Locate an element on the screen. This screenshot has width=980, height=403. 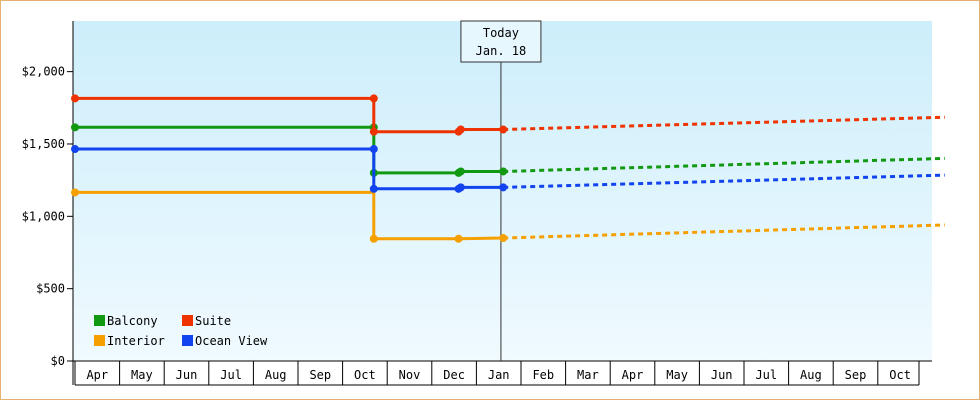
x-tick-label: Jan is located at coordinates (499, 375).